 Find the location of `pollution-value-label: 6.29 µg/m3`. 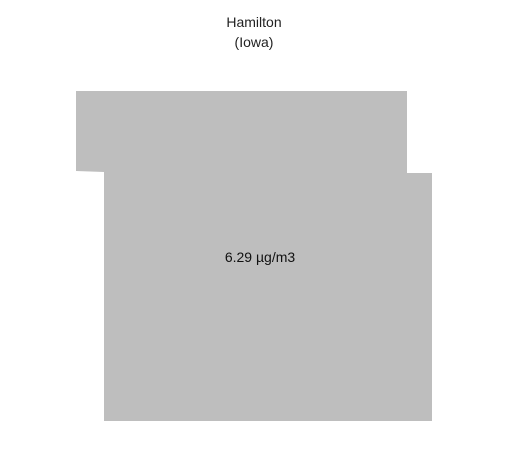

pollution-value-label: 6.29 µg/m3 is located at coordinates (260, 257).